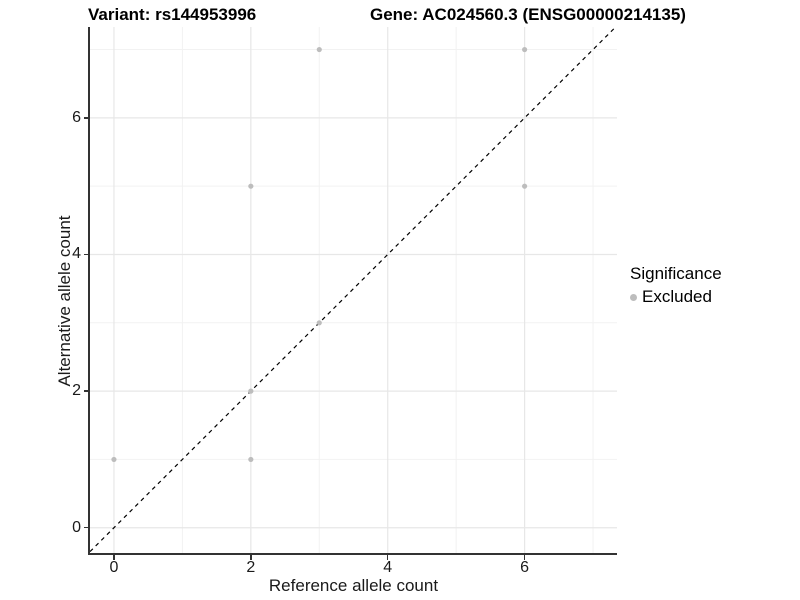  What do you see at coordinates (251, 567) in the screenshot?
I see `x-axis-tick-label: 2` at bounding box center [251, 567].